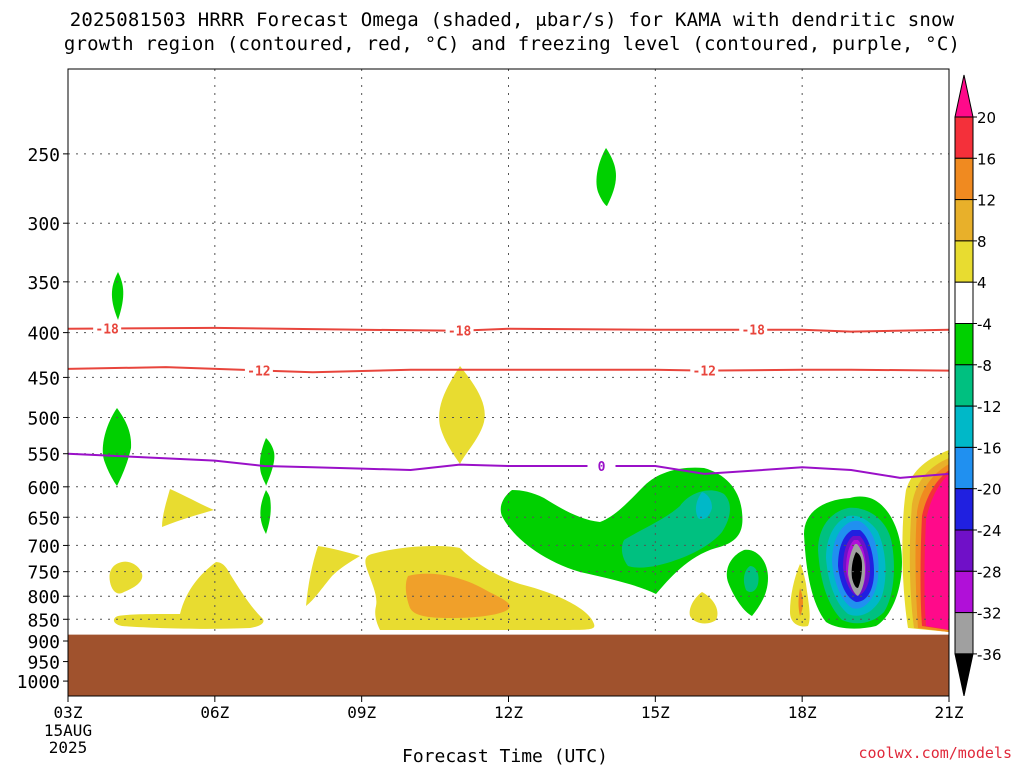 This screenshot has height=768, width=1024. What do you see at coordinates (989, 531) in the screenshot?
I see `colorbar-label: -24` at bounding box center [989, 531].